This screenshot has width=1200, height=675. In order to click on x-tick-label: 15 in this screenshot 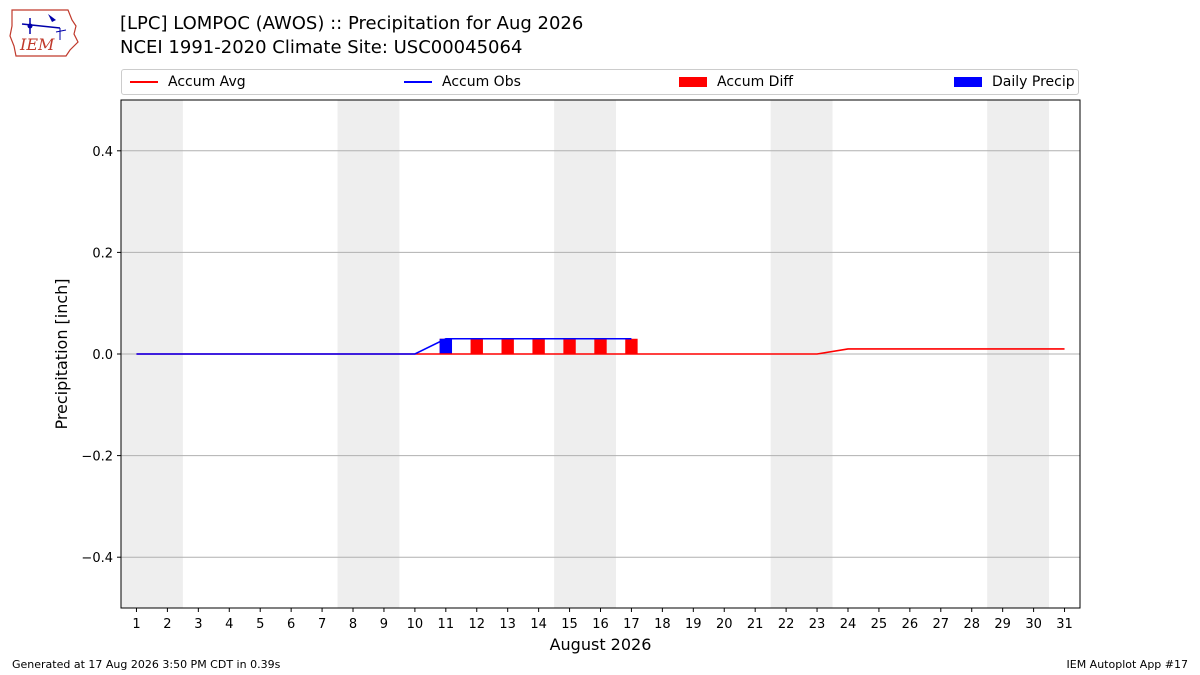, I will do `click(569, 624)`.